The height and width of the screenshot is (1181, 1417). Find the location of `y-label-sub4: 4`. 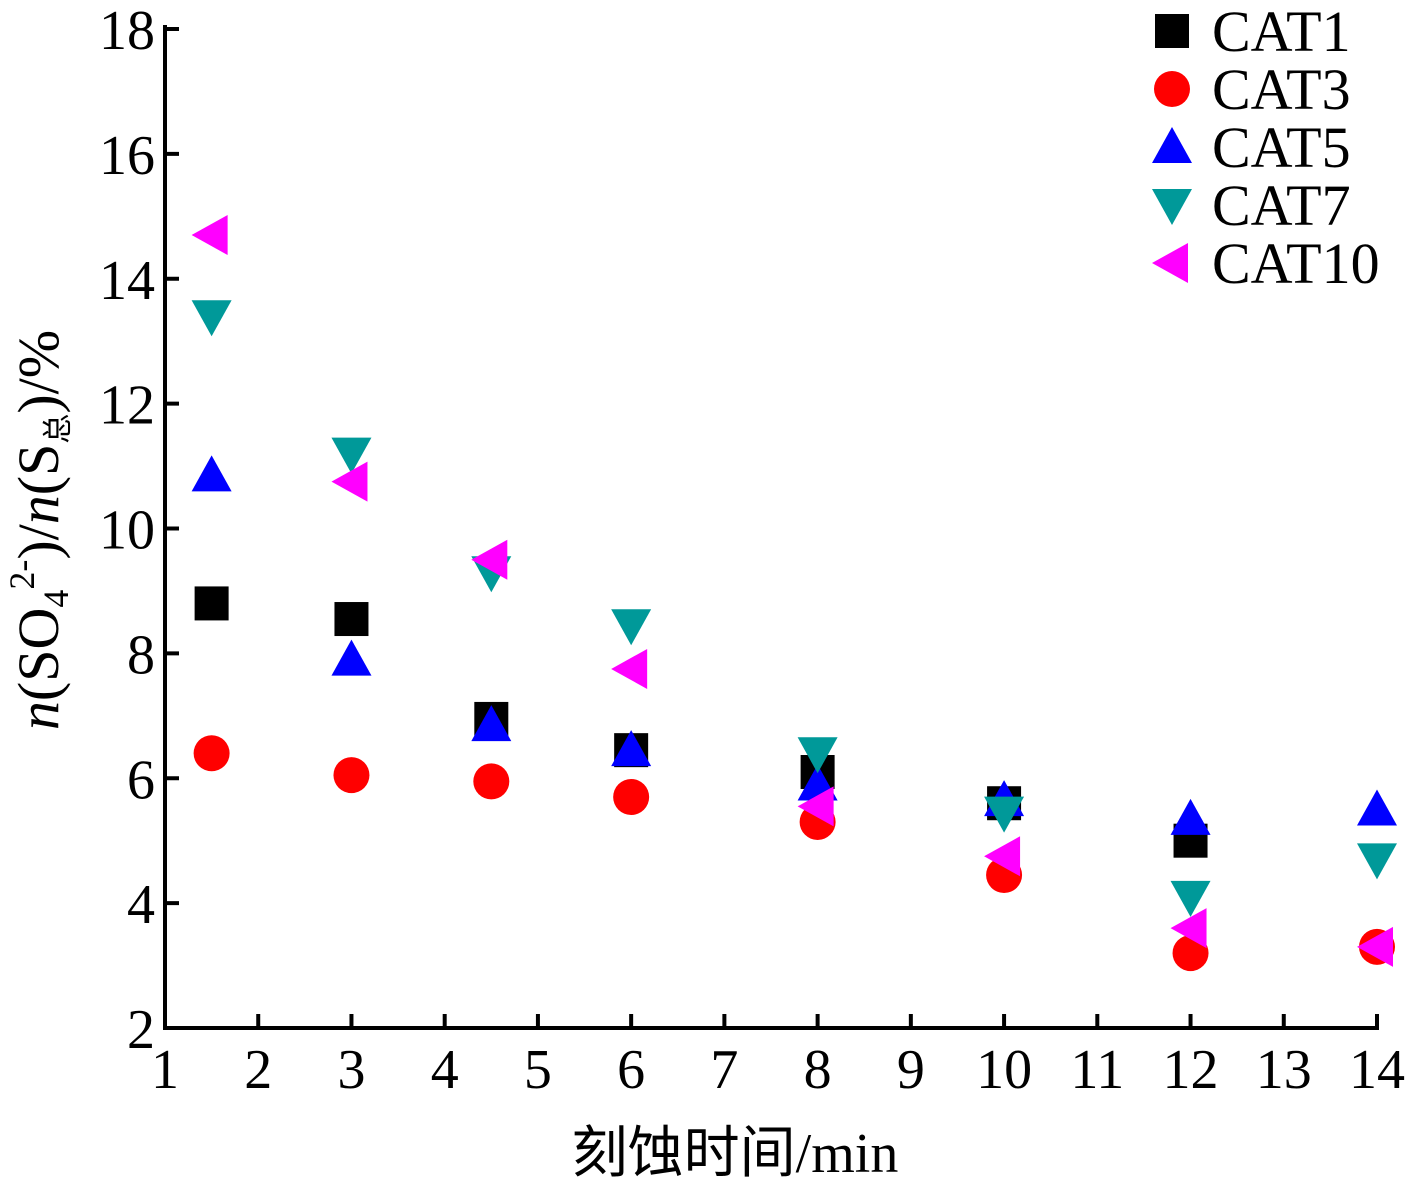

y-label-sub4: 4 is located at coordinates (56, 599).